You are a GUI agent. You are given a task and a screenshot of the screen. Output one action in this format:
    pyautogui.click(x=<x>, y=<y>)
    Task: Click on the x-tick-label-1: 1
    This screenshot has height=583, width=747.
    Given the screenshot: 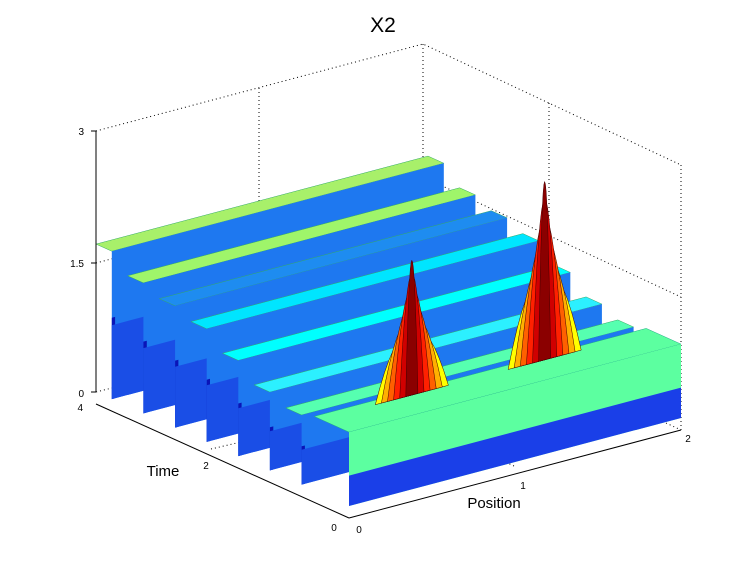 What is the action you would take?
    pyautogui.click(x=523, y=486)
    